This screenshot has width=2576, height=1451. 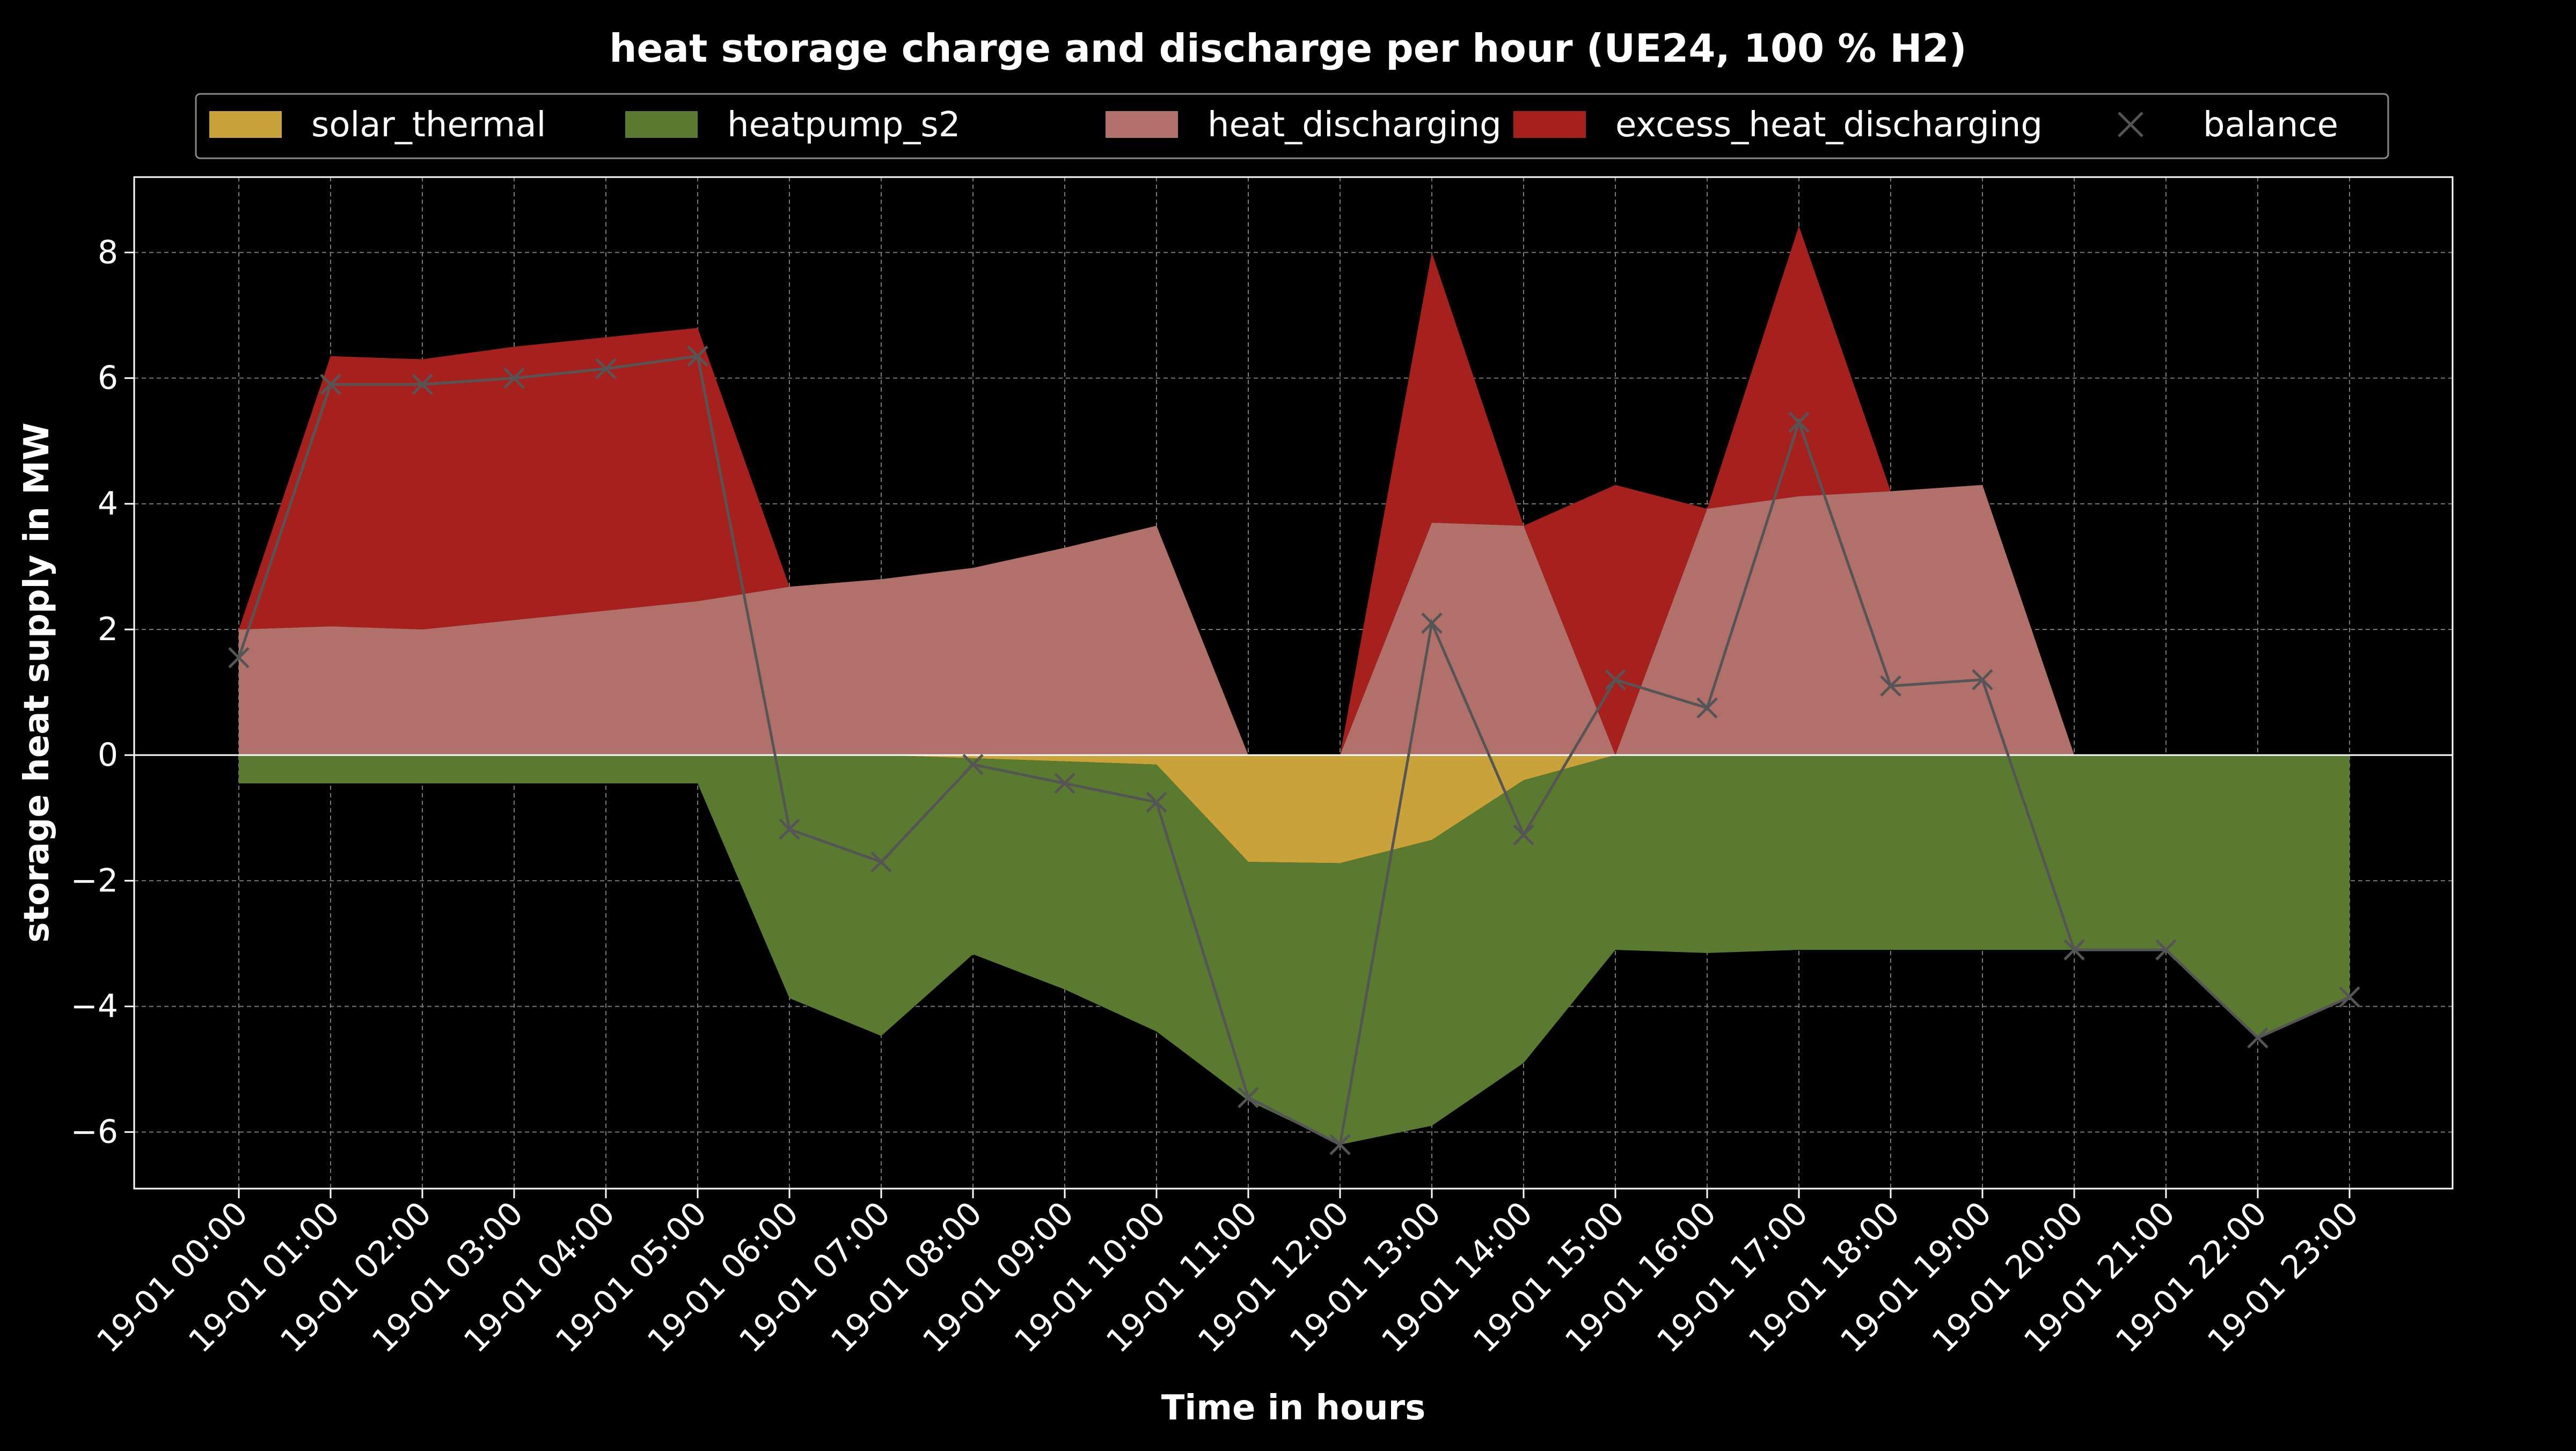 I want to click on legend-item-excess-heat-discharging: excess_heat_discharging, so click(x=1778, y=125).